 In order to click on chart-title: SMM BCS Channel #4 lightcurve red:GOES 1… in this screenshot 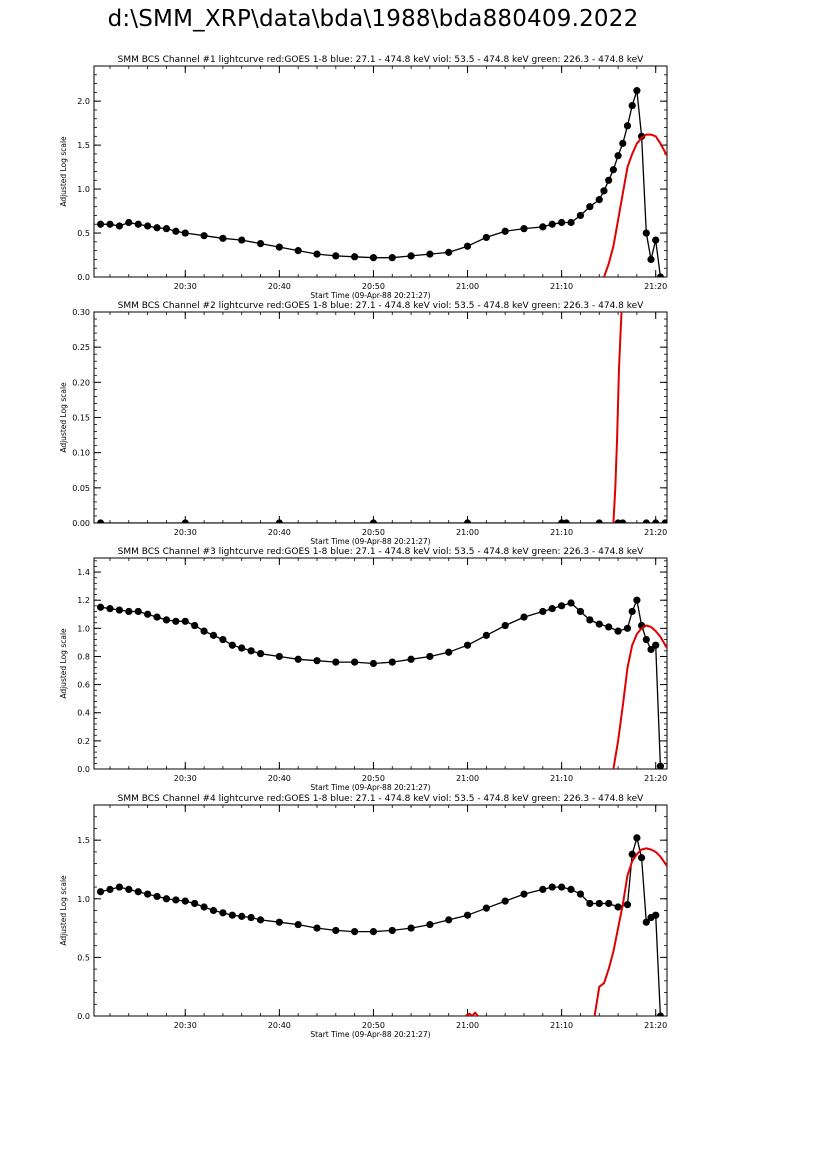, I will do `click(381, 799)`.